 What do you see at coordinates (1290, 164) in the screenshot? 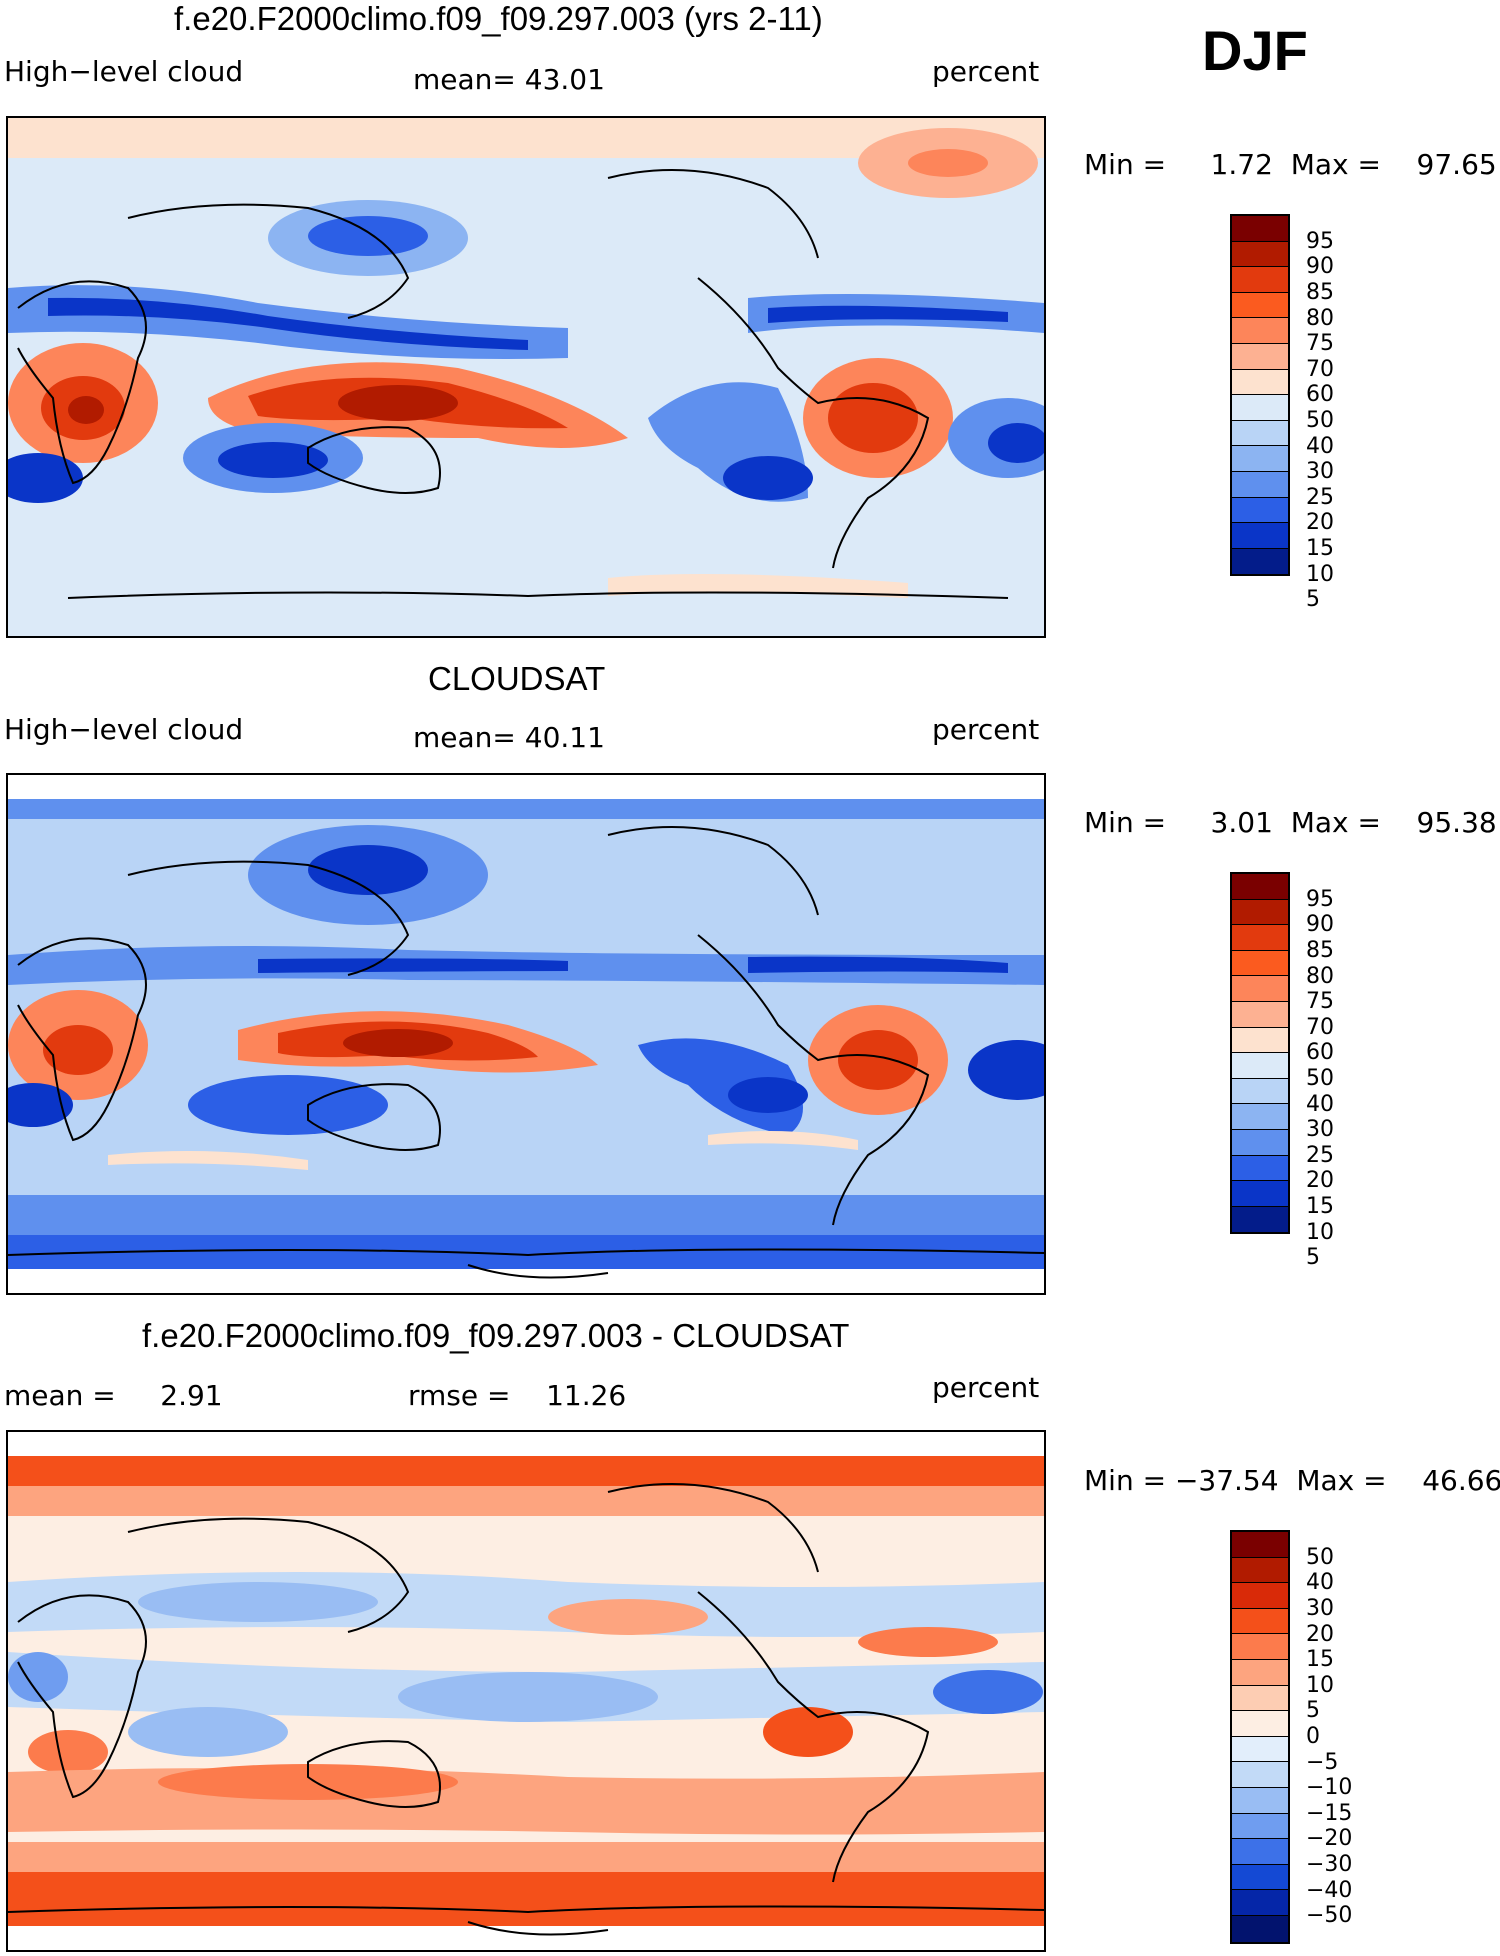
I see `min-max-label: Min = 1.72 Max = 97.65` at bounding box center [1290, 164].